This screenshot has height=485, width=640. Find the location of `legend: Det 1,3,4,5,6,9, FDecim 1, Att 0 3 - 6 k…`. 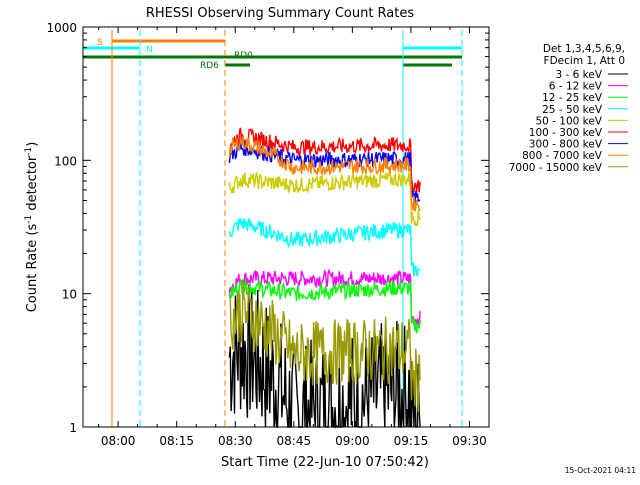

legend: Det 1,3,4,5,6,9, FDecim 1, Att 0 3 - 6 k… is located at coordinates (568, 108).